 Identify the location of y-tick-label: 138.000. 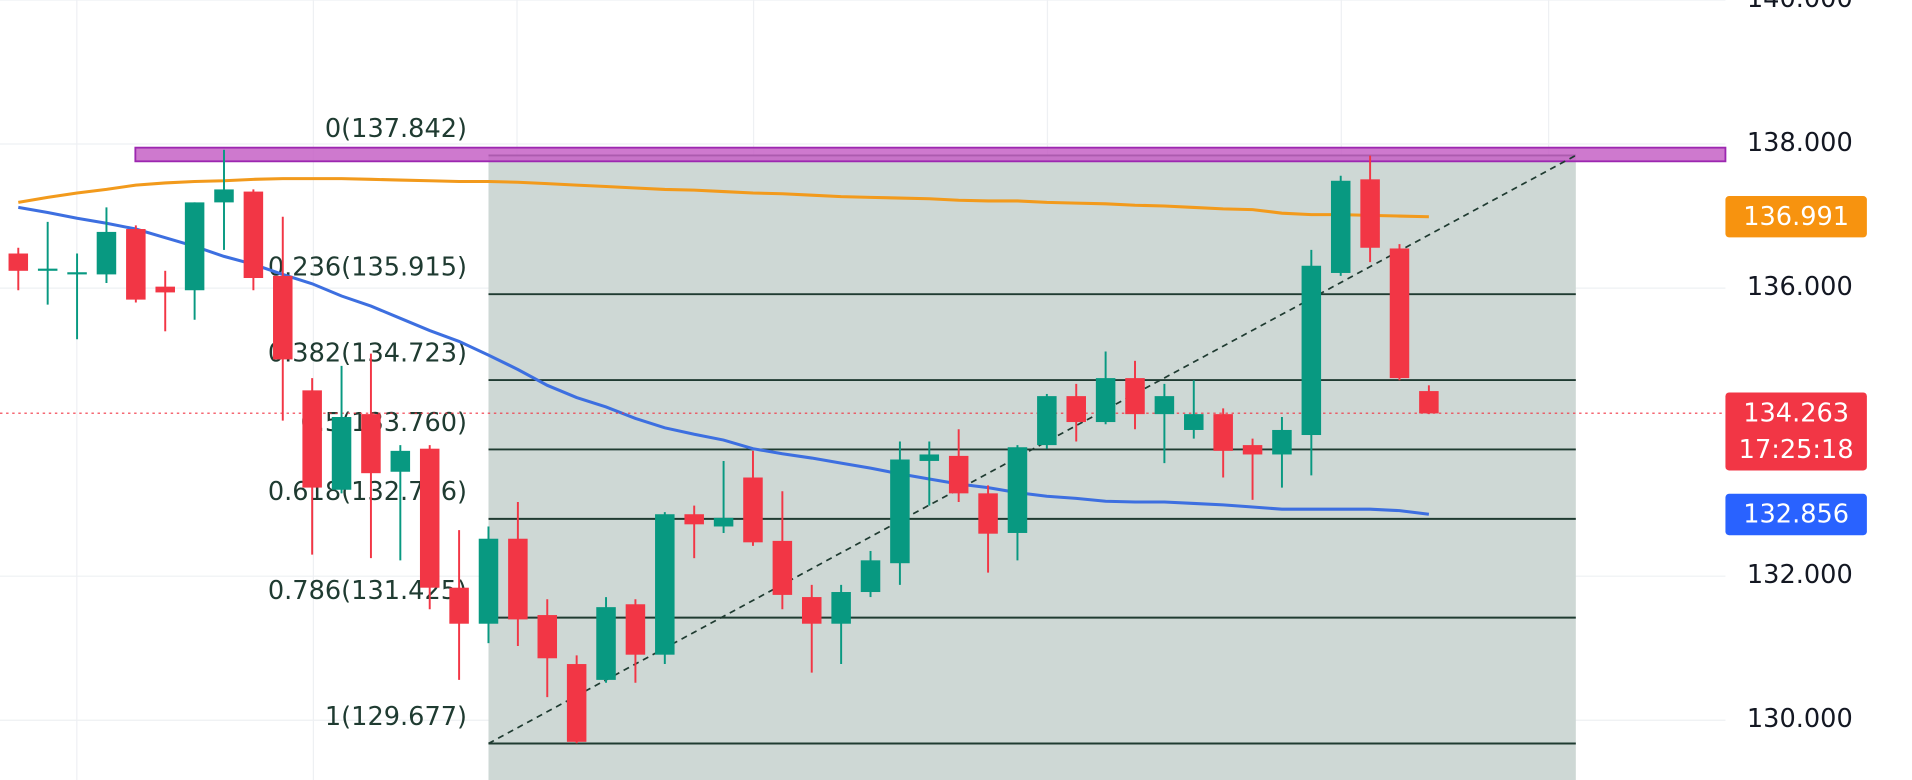
(1800, 143).